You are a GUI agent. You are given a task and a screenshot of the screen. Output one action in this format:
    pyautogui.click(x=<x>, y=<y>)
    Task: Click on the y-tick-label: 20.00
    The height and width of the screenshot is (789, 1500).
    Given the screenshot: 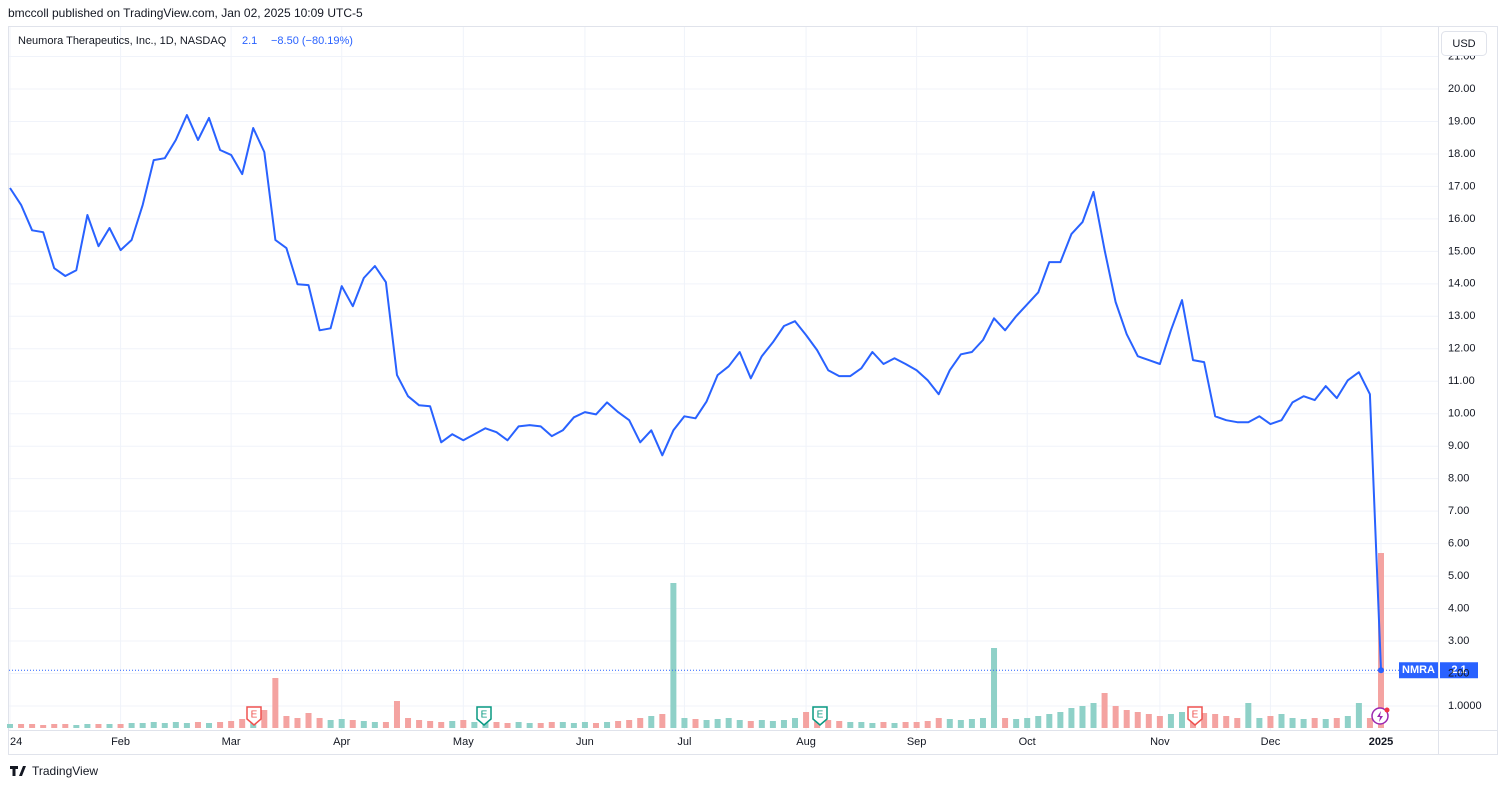 What is the action you would take?
    pyautogui.click(x=1462, y=89)
    